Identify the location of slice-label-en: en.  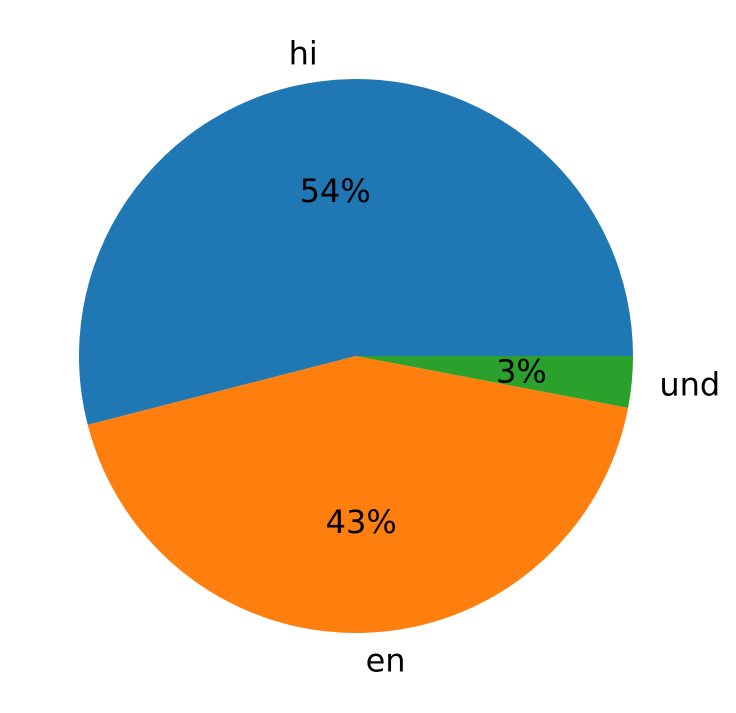
(386, 661).